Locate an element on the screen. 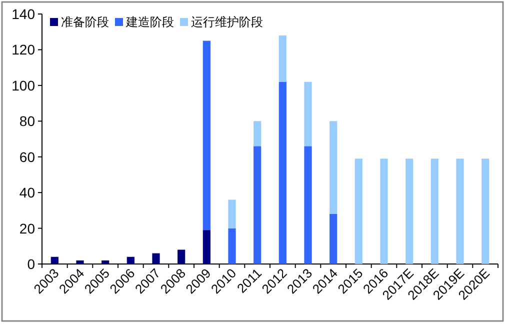 The image size is (505, 325). y-tick-label: 60 is located at coordinates (27, 156).